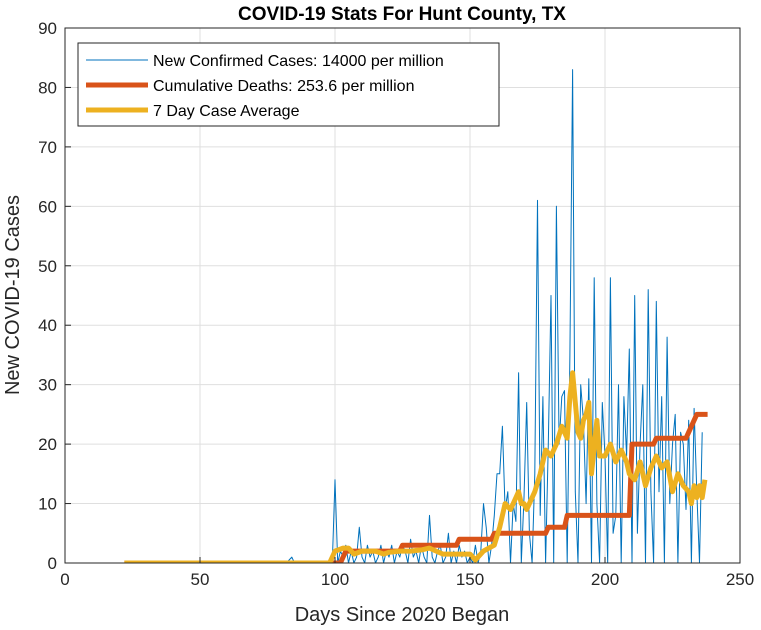 The width and height of the screenshot is (761, 630). I want to click on y-tick-label: 10, so click(47, 504).